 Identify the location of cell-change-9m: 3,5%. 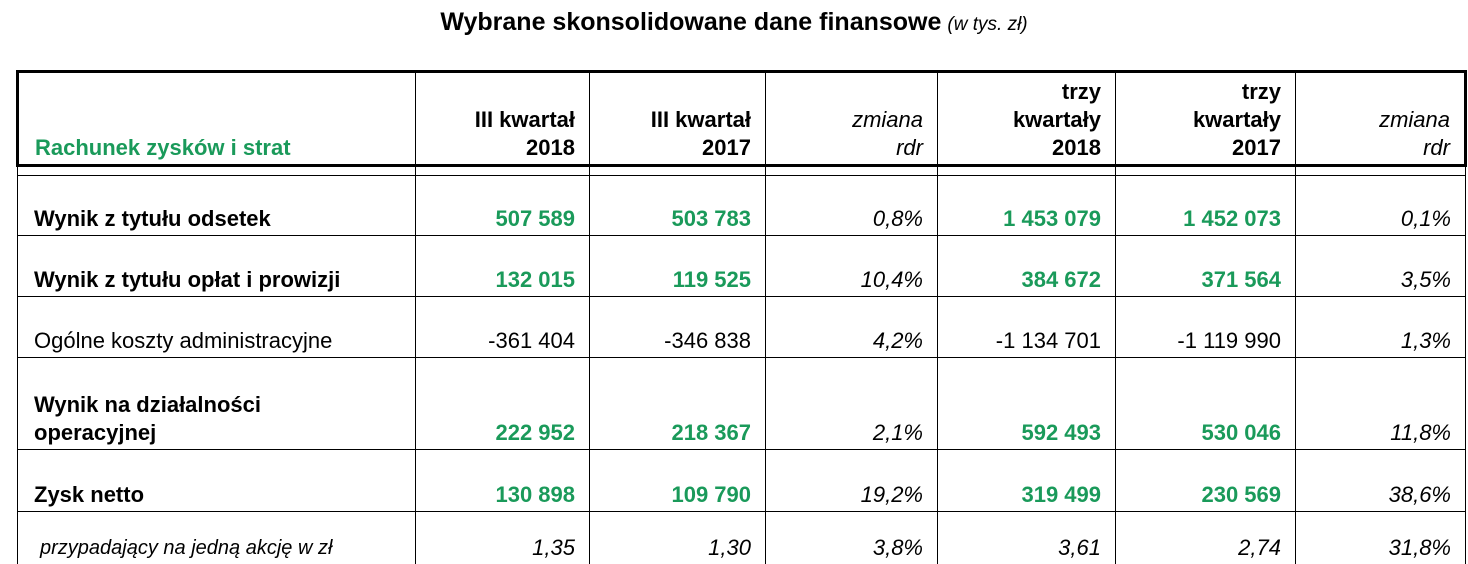
(1380, 266).